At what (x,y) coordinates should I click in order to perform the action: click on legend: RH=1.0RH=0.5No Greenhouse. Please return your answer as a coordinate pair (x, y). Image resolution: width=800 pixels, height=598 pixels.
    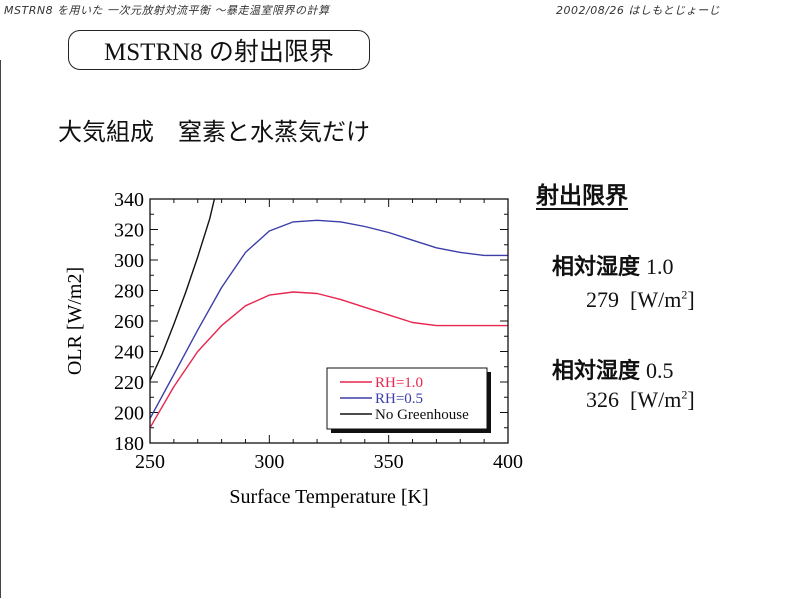
    Looking at the image, I should click on (408, 400).